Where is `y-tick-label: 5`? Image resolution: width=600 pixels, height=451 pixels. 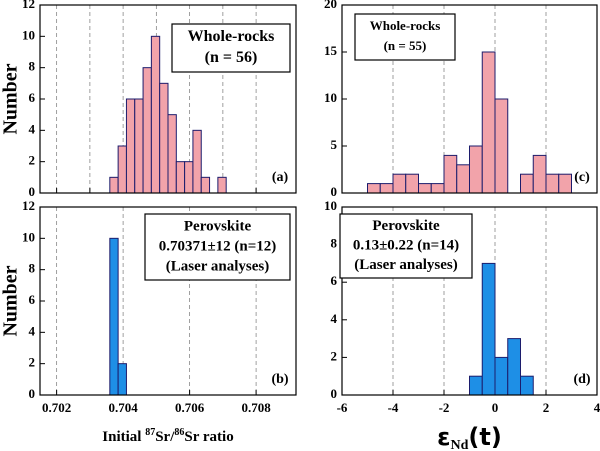
y-tick-label: 5 is located at coordinates (334, 144).